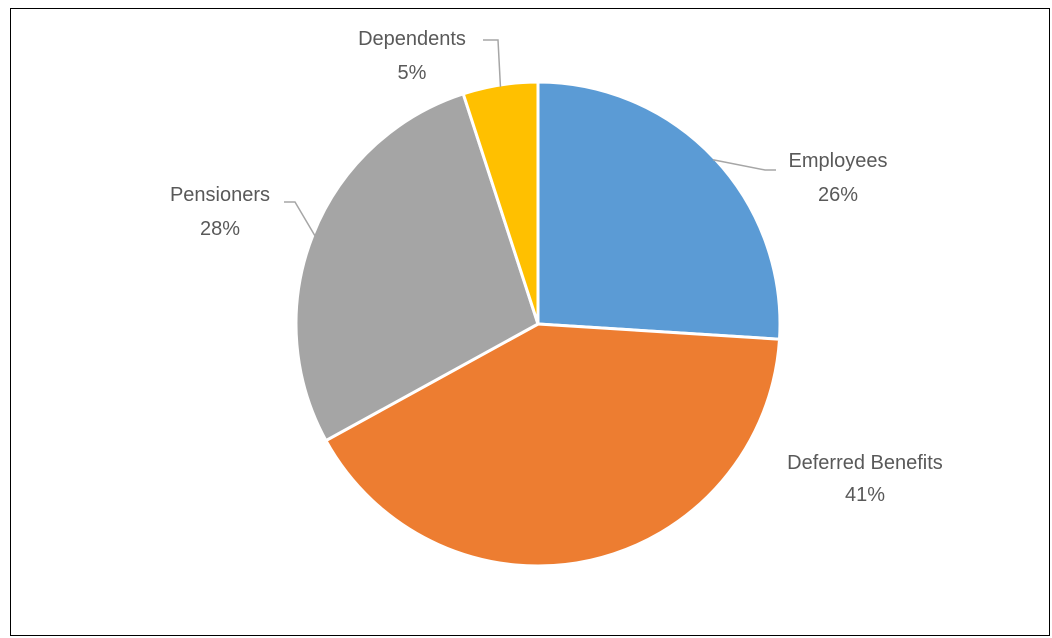 The image size is (1052, 638). What do you see at coordinates (417, 267) in the screenshot?
I see `pie-slice-pensioners` at bounding box center [417, 267].